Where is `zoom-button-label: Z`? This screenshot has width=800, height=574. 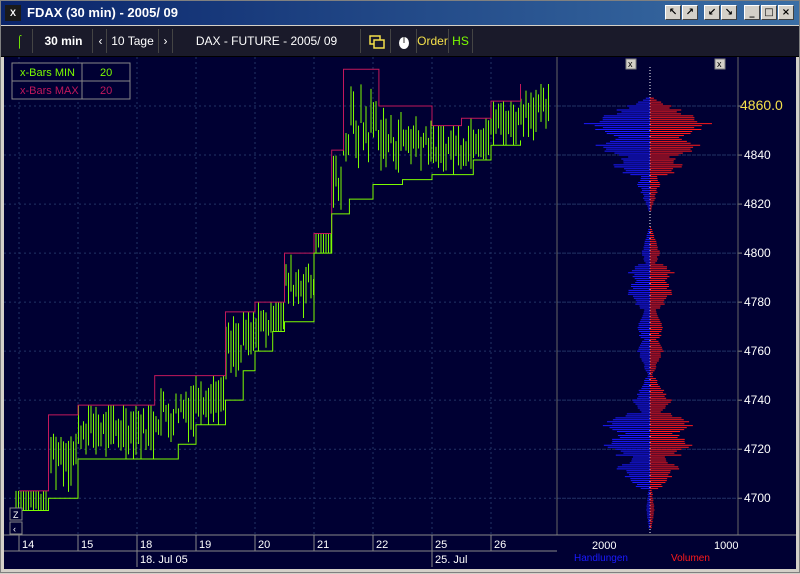 zoom-button-label: Z is located at coordinates (16, 515).